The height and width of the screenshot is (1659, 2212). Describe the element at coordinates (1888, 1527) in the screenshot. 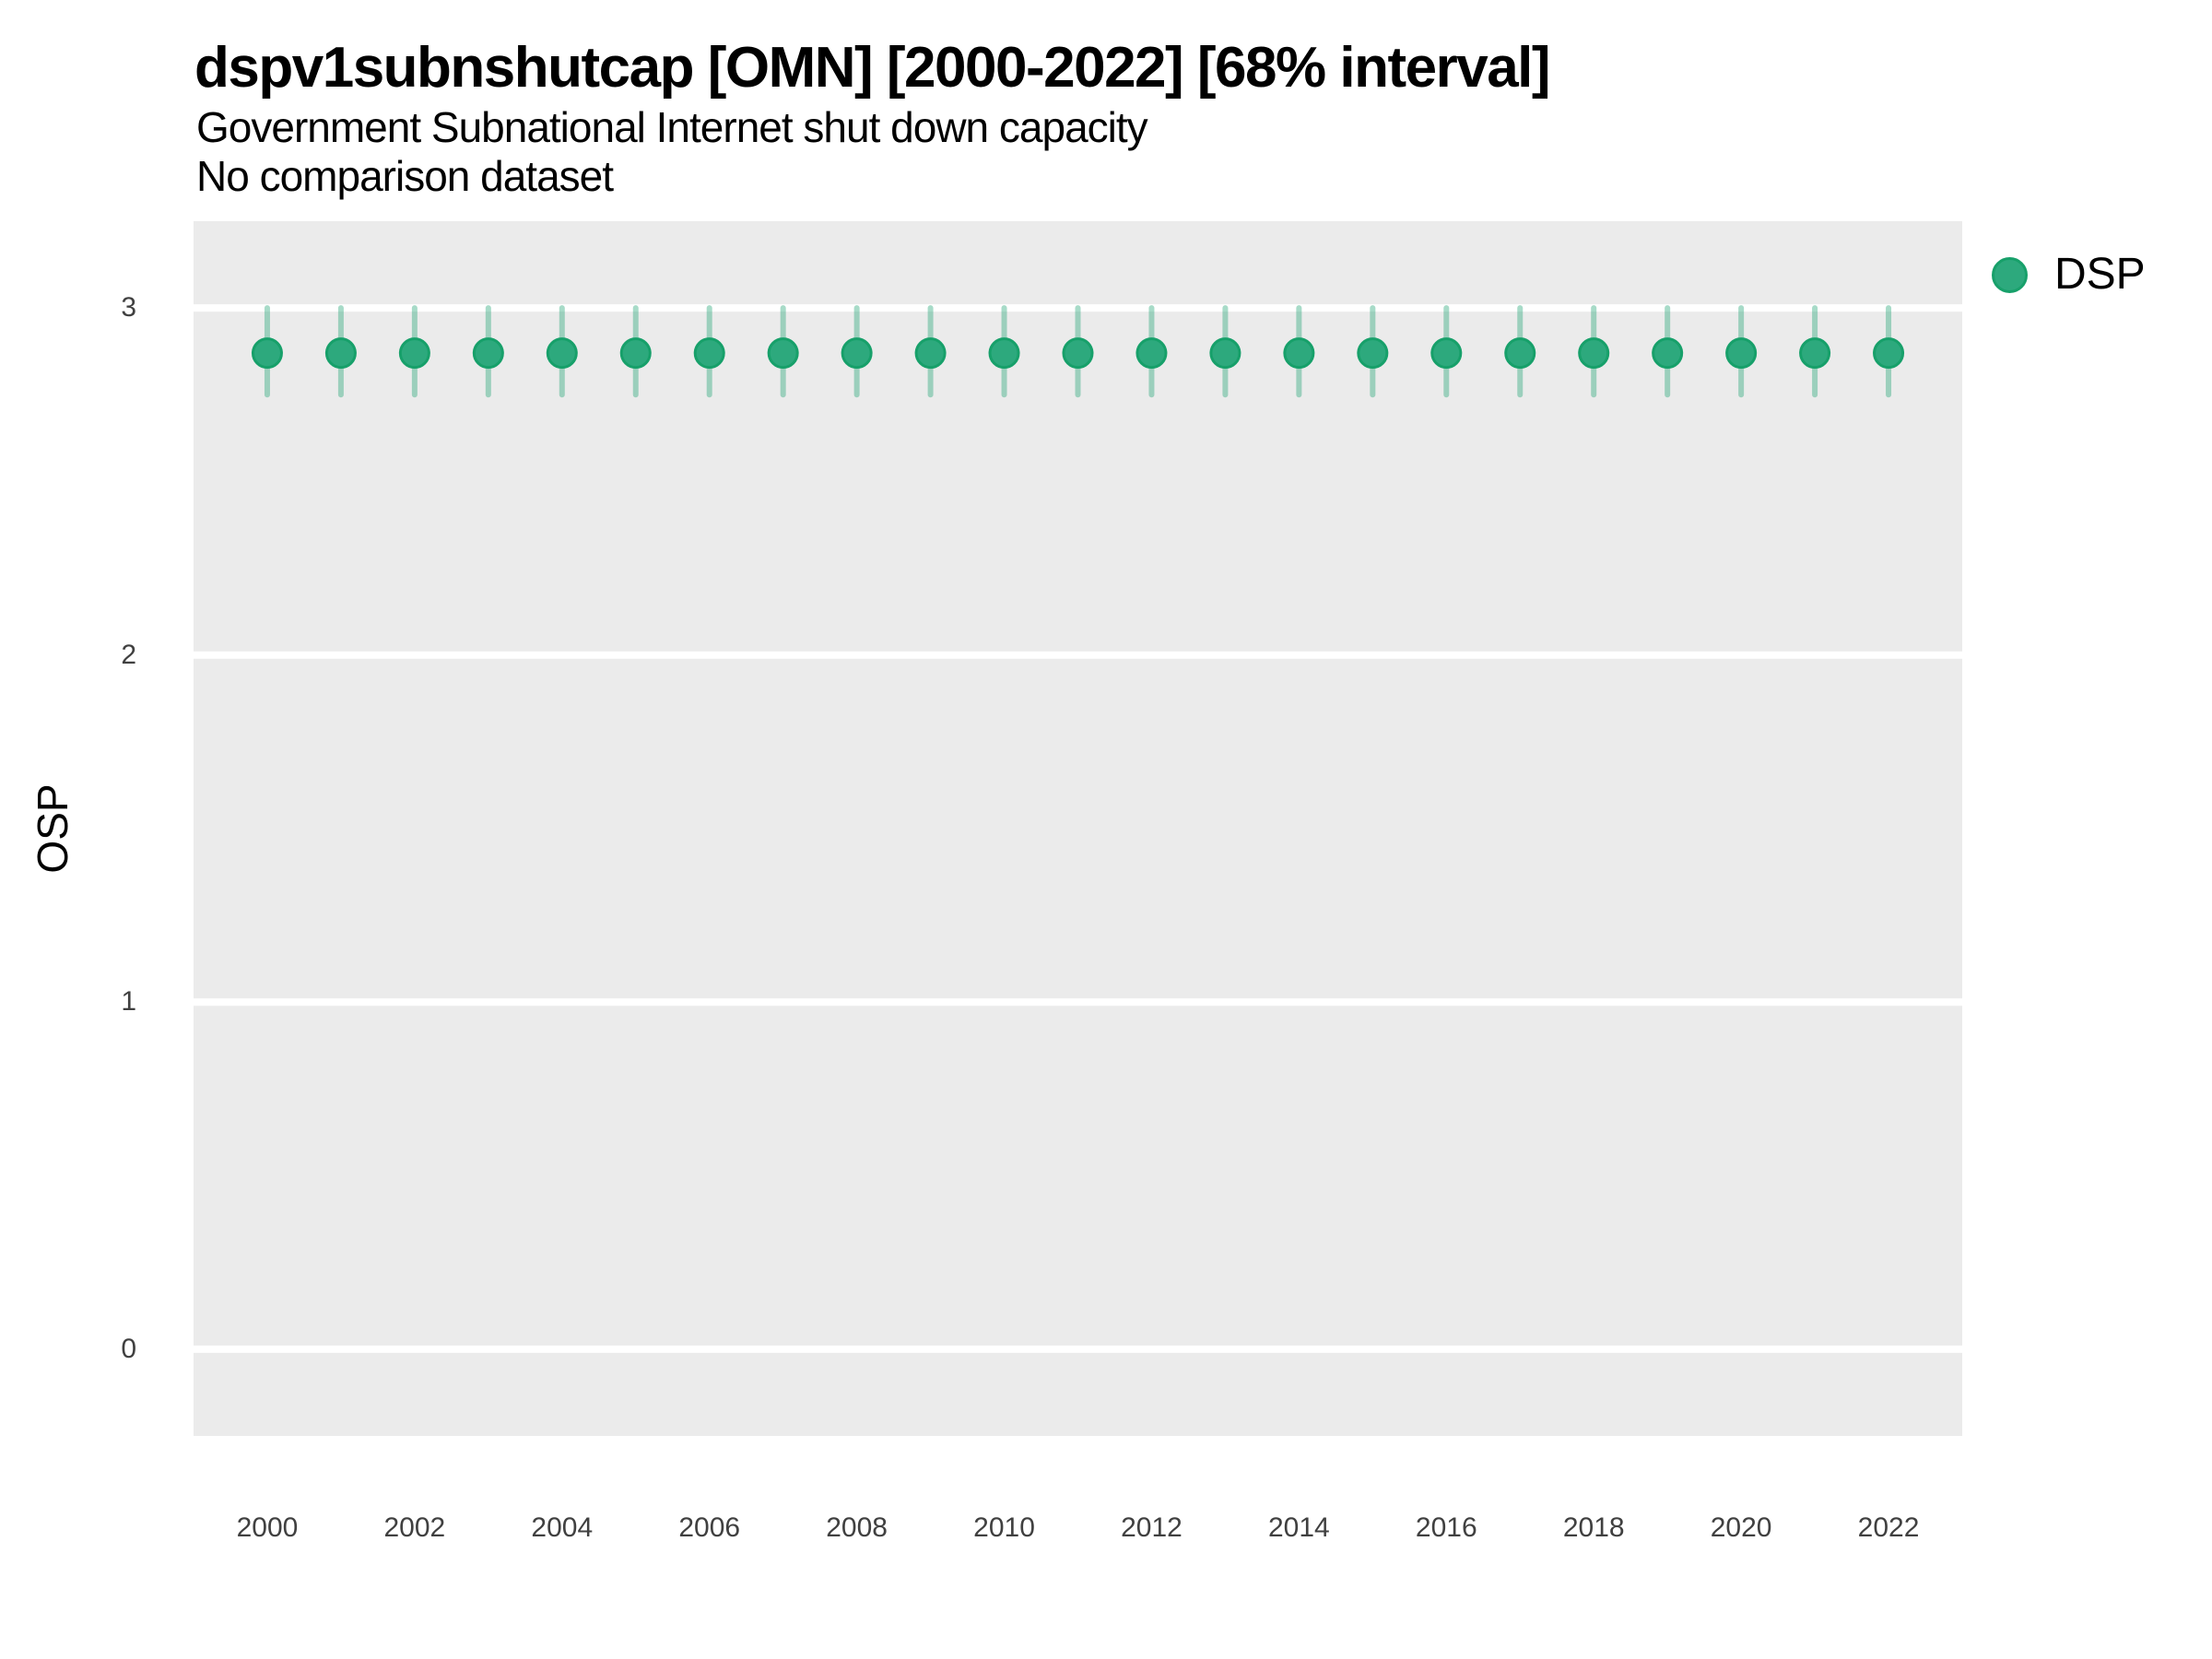

I see `x-tick-label-2022: 2022` at that location.